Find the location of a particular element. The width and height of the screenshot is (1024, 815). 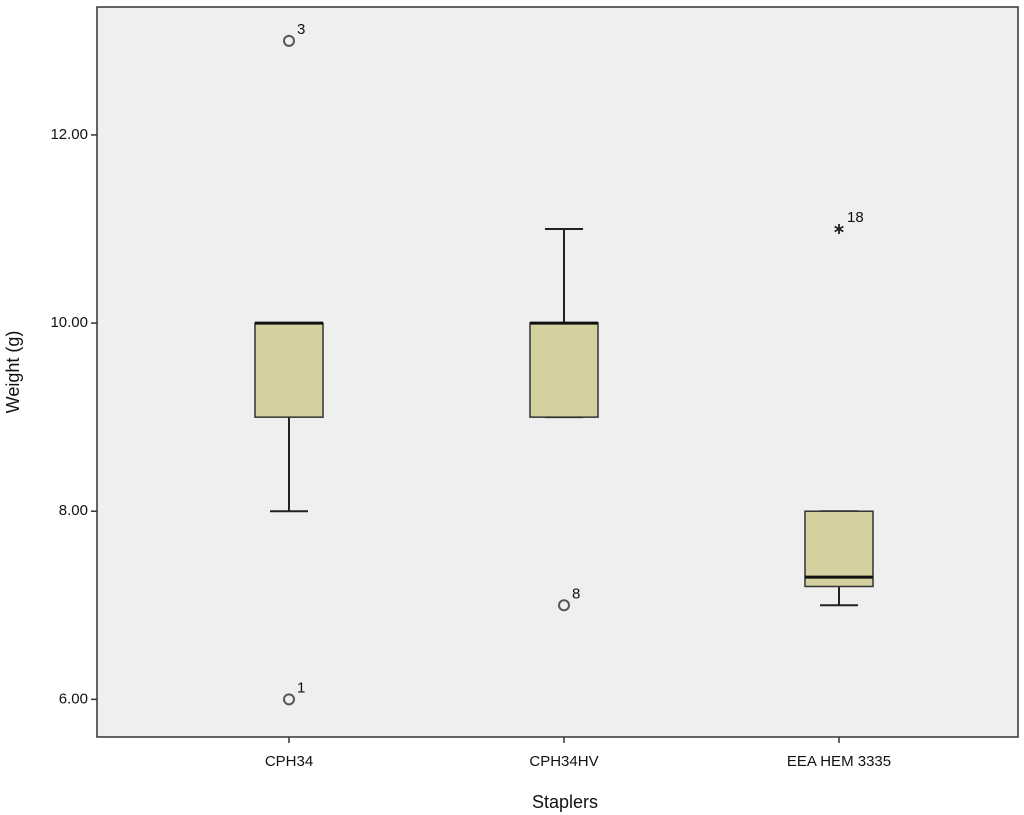

y-tick-label: 10.00 is located at coordinates (69, 322).